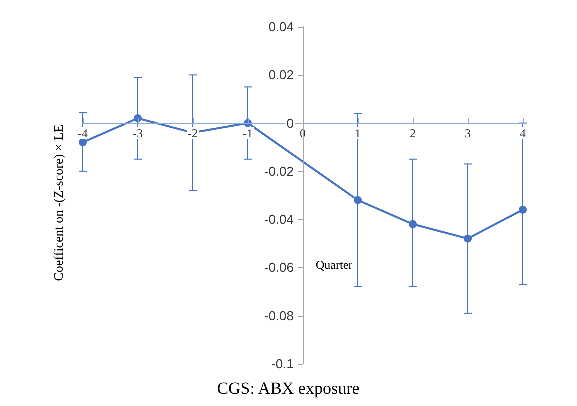 This screenshot has height=406, width=577. Describe the element at coordinates (279, 268) in the screenshot. I see `y-tick-label: -0.06` at that location.